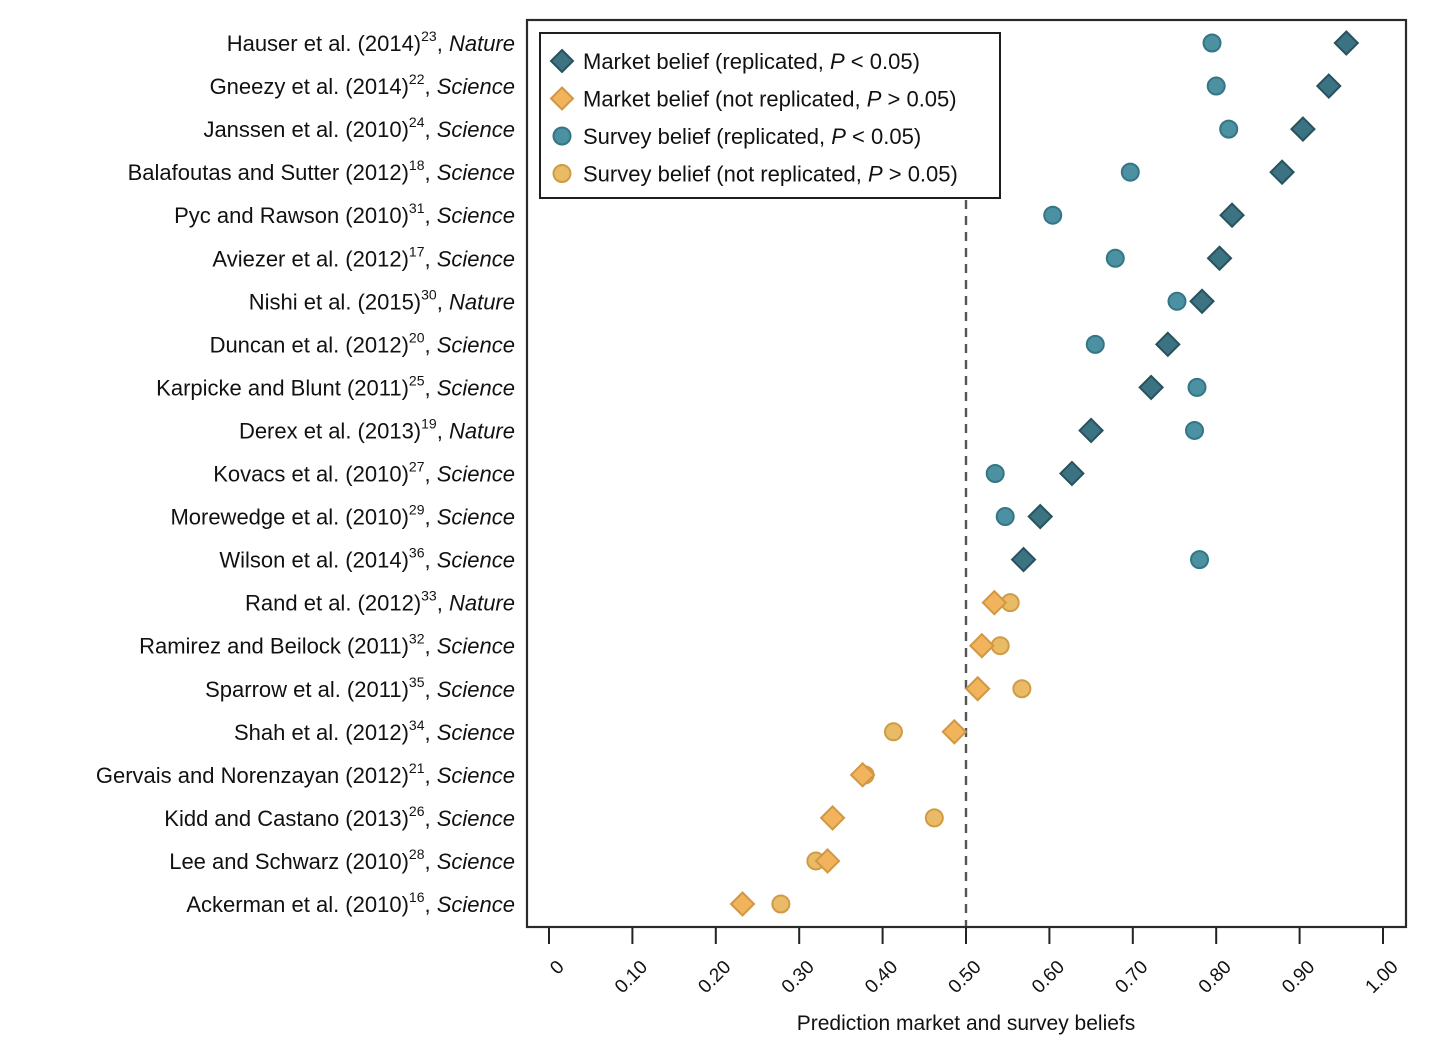  Describe the element at coordinates (752, 136) in the screenshot. I see `legend-label-survey-replicated: Survey belief (replicated, P < 0.05)` at that location.